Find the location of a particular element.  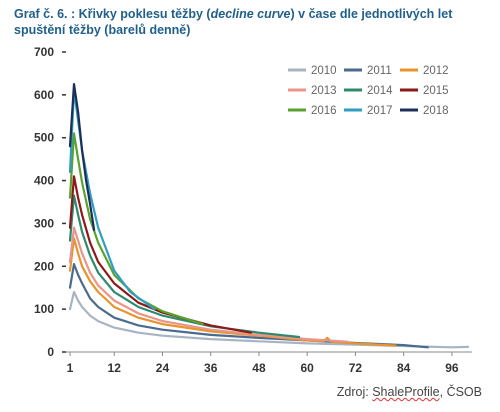

legend-label-2011: 2011 is located at coordinates (379, 71).